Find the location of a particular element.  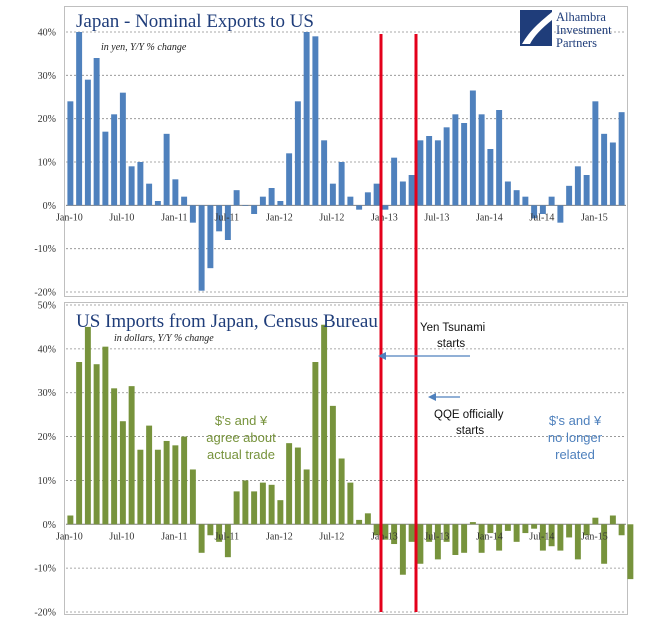

x-tick-label: Jan-14 is located at coordinates (489, 536).